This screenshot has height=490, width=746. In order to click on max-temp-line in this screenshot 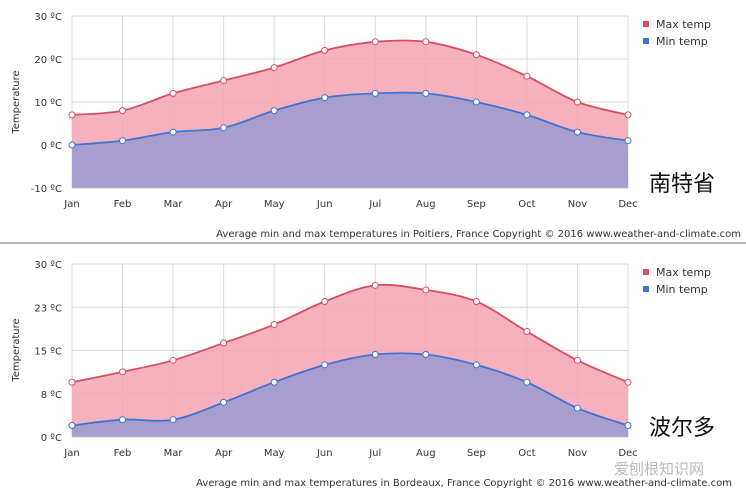, I will do `click(350, 77)`.